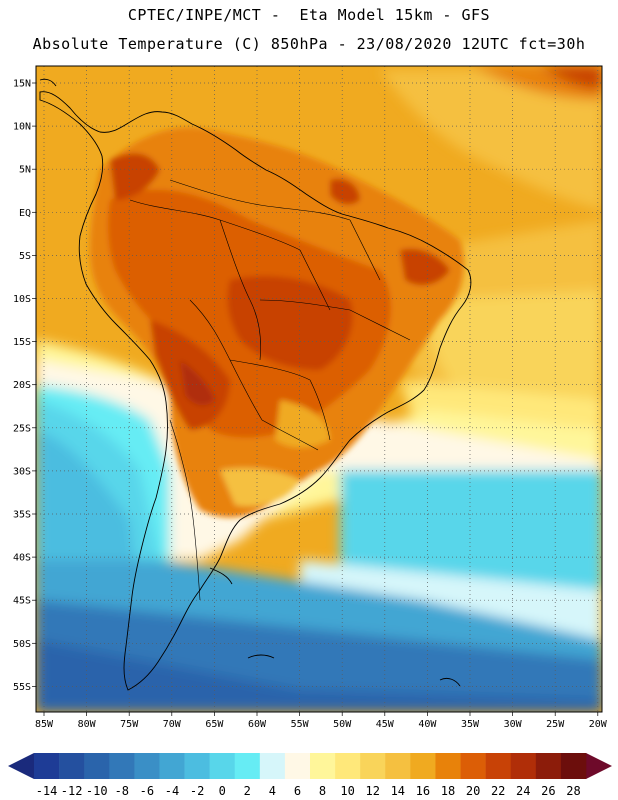  I want to click on longitude-label: 50W, so click(342, 724).